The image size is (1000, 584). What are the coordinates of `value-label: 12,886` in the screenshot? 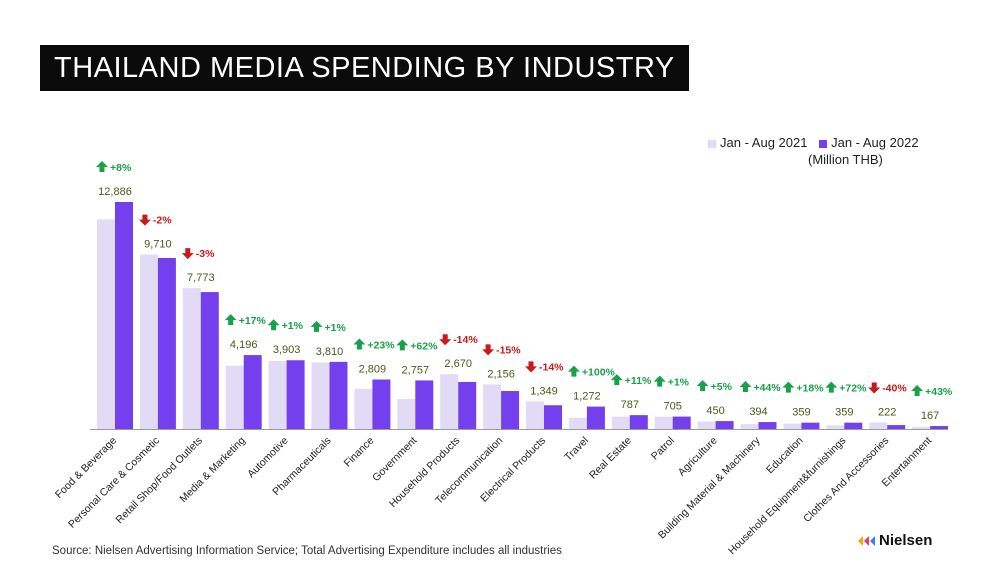 It's located at (115, 192).